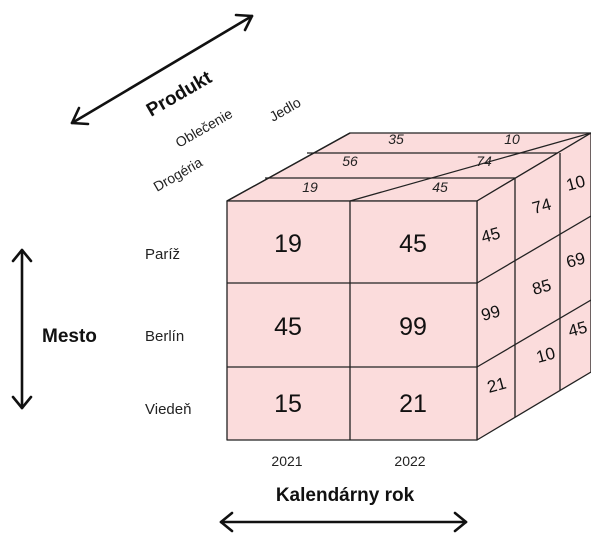  What do you see at coordinates (413, 327) in the screenshot?
I see `front-cell-value: 99` at bounding box center [413, 327].